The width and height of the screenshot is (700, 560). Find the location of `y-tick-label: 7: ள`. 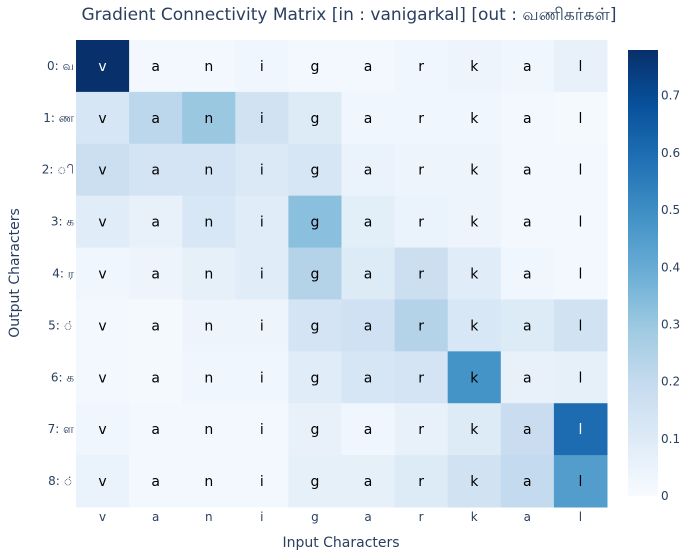

y-tick-label: 7: ள is located at coordinates (61, 429).